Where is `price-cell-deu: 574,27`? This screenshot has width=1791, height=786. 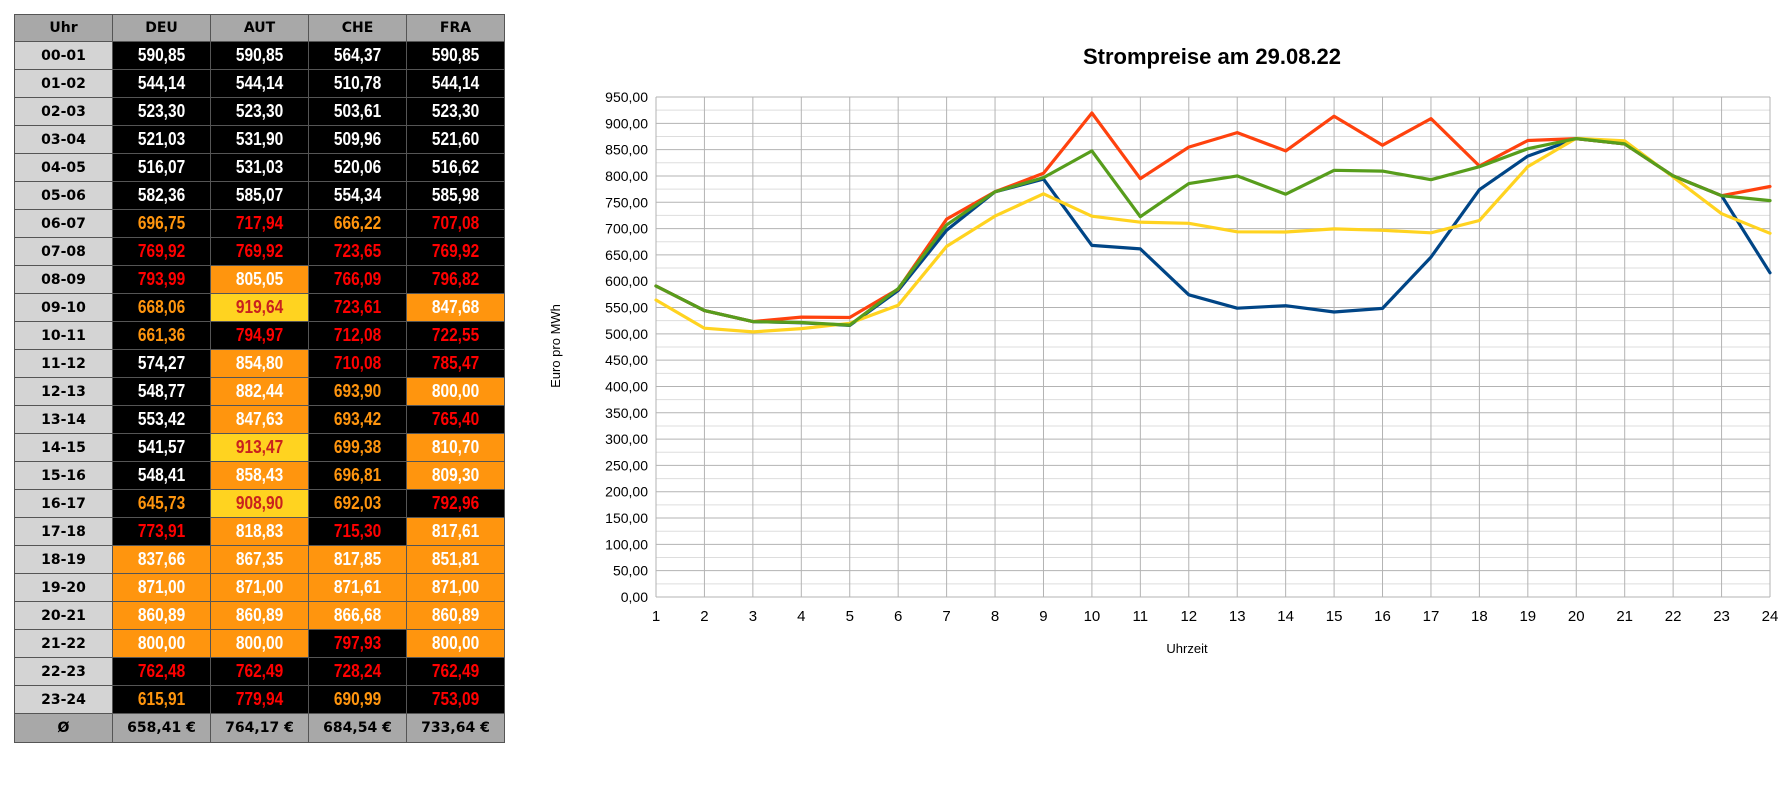 price-cell-deu: 574,27 is located at coordinates (161, 363).